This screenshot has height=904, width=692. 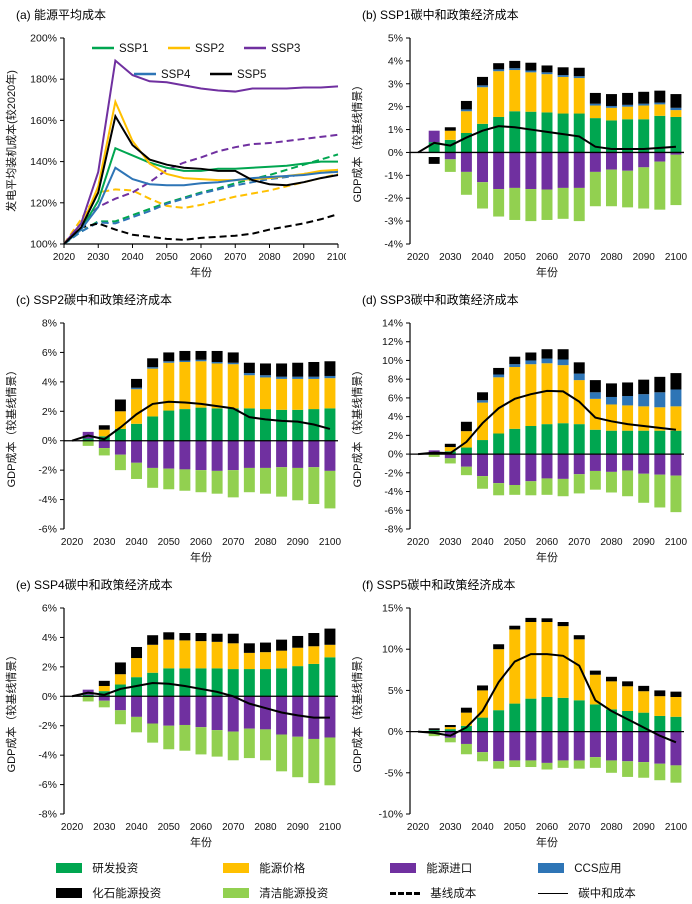 I want to click on series-line-SSP5, so click(x=201, y=179).